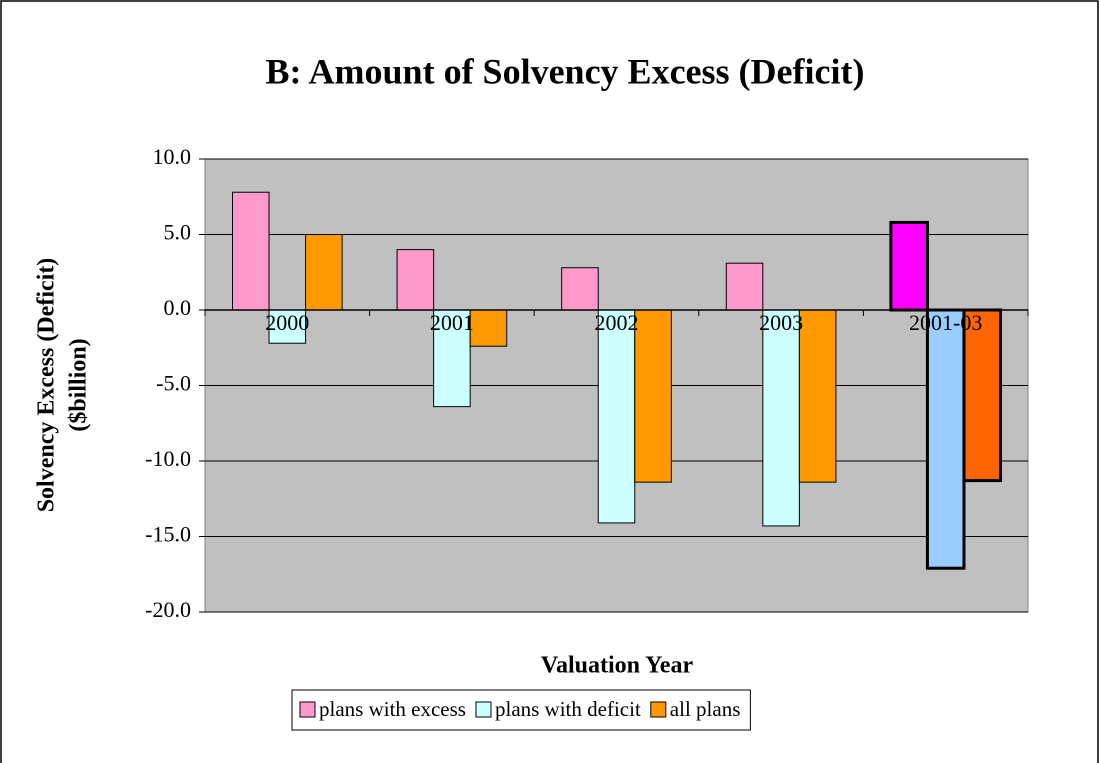 This screenshot has height=763, width=1100. What do you see at coordinates (287, 322) in the screenshot?
I see `x-tick-label: 2000` at bounding box center [287, 322].